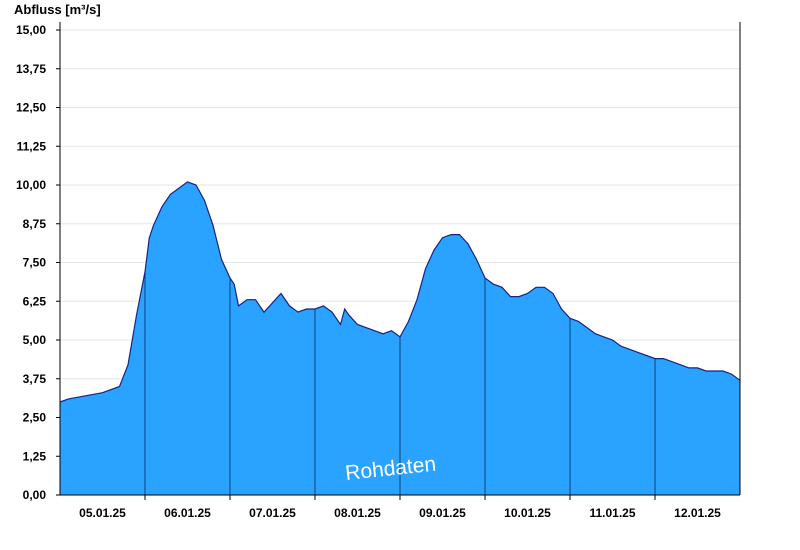 The width and height of the screenshot is (800, 550). Describe the element at coordinates (35, 301) in the screenshot. I see `y-tick-label: 6,25` at that location.